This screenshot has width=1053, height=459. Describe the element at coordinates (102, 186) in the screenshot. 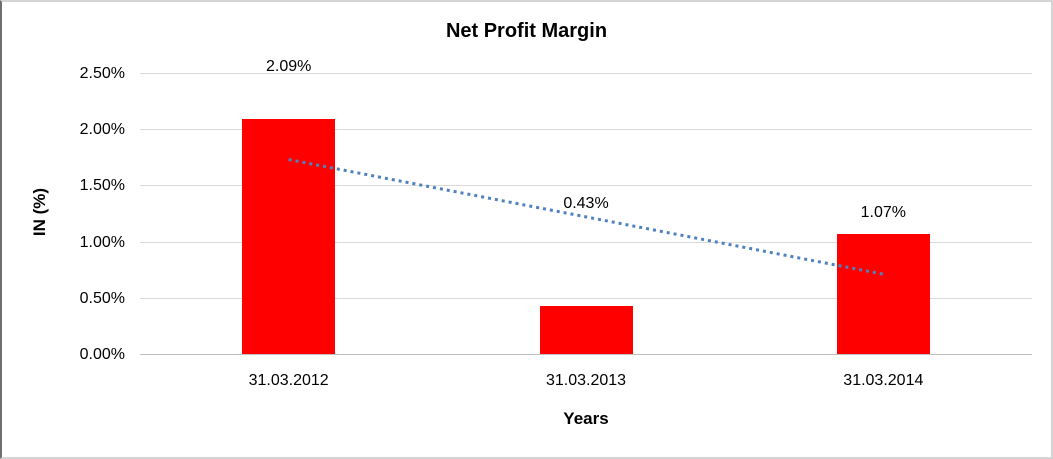

I see `y-tick-label: 1.50%` at that location.